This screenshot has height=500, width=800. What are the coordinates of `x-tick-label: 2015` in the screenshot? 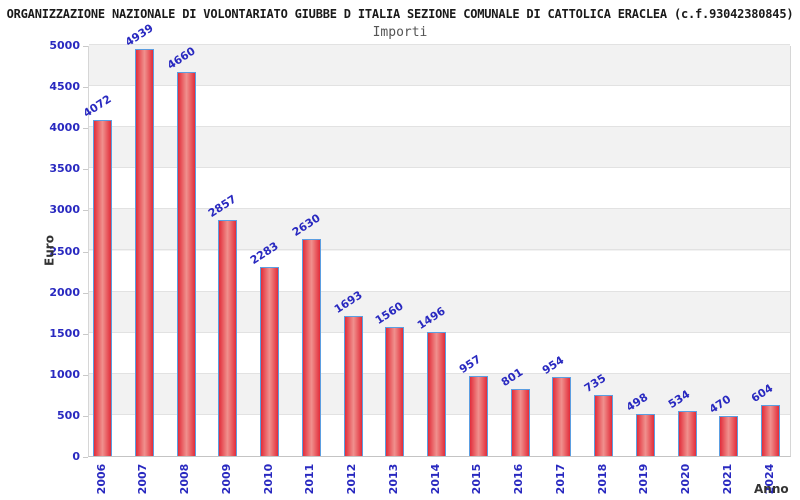 It's located at (477, 479).